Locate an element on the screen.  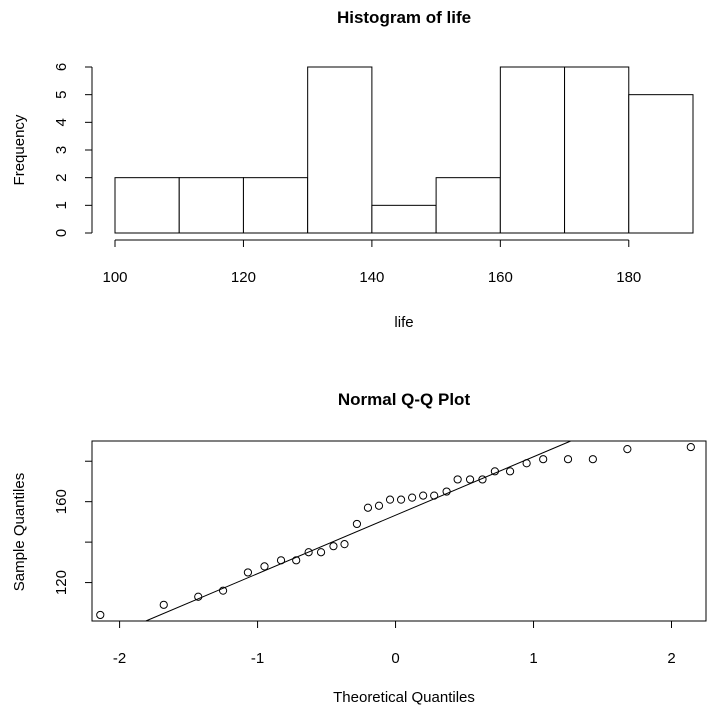
histogram-y-axis: 0 1 2 3 4 5 6 is located at coordinates (73, 150).